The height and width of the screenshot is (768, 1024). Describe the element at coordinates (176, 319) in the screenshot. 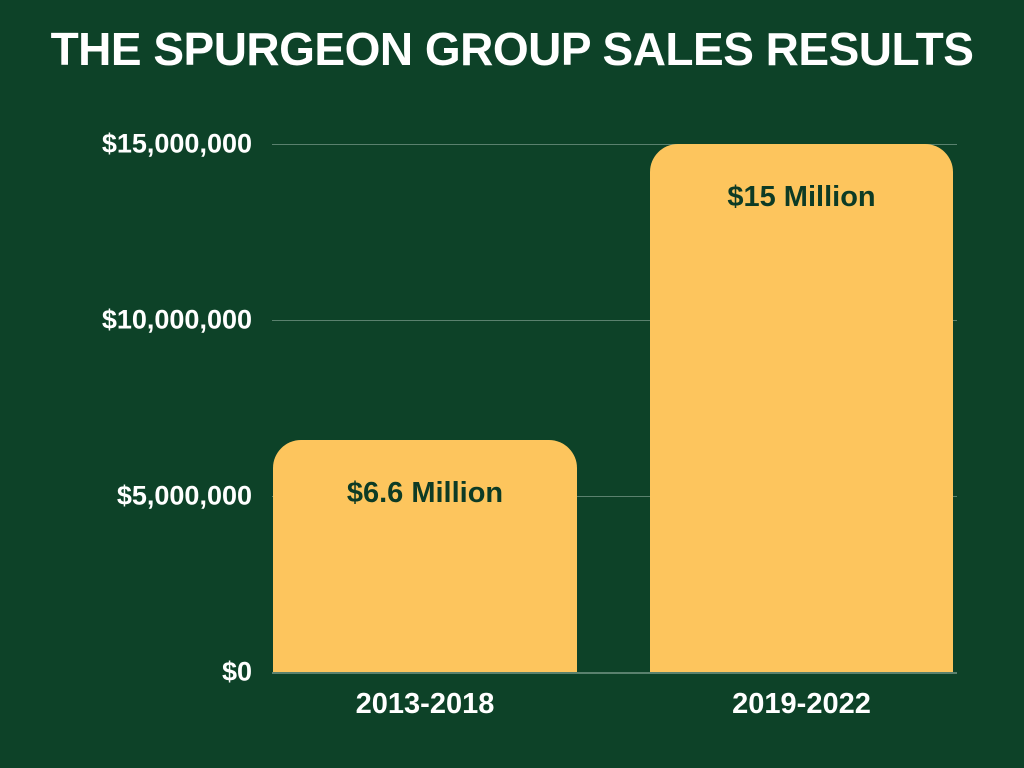

I see `y-axis-tick-label-10m: $10,000,000` at that location.